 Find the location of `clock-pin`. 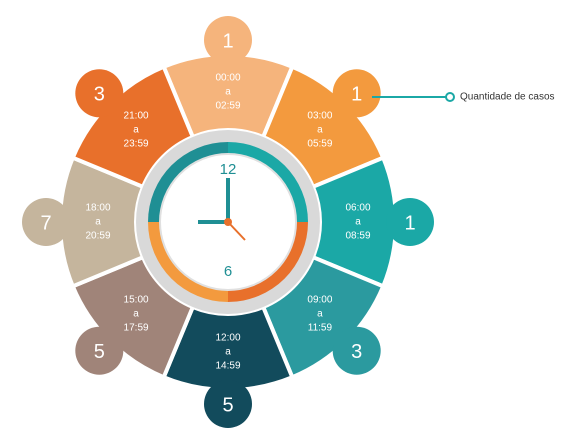

clock-pin is located at coordinates (228, 222).